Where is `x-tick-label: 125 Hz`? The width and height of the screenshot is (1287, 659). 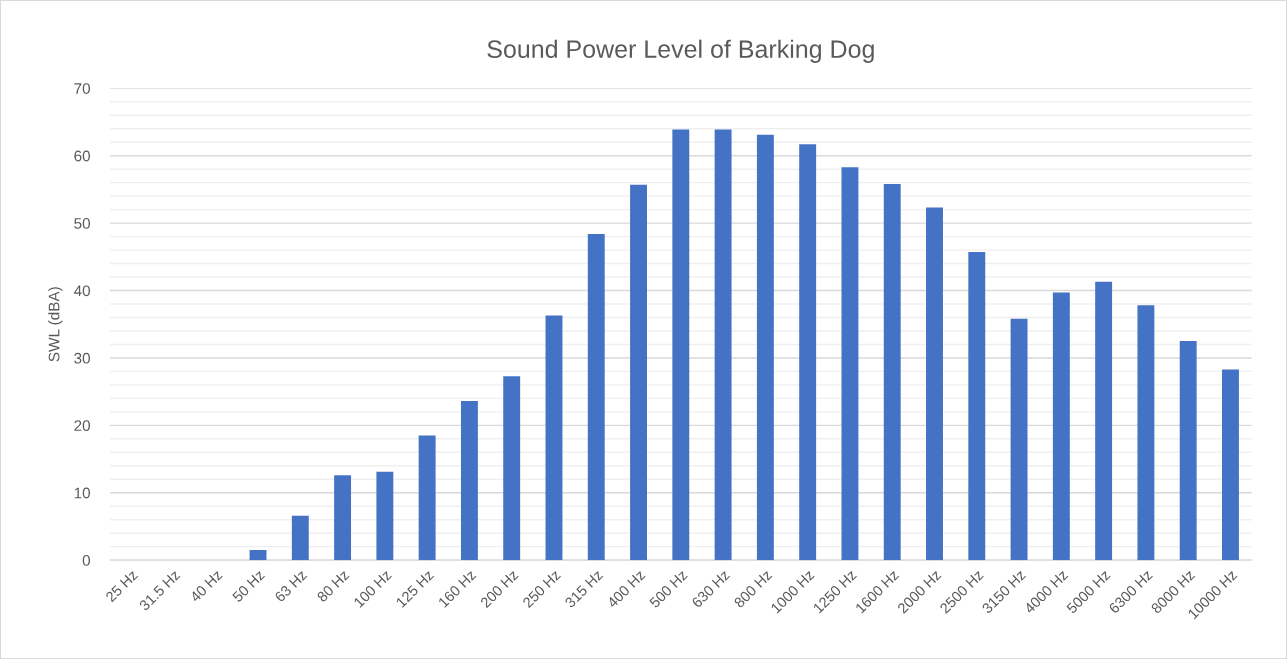
x-tick-label: 125 Hz is located at coordinates (415, 588).